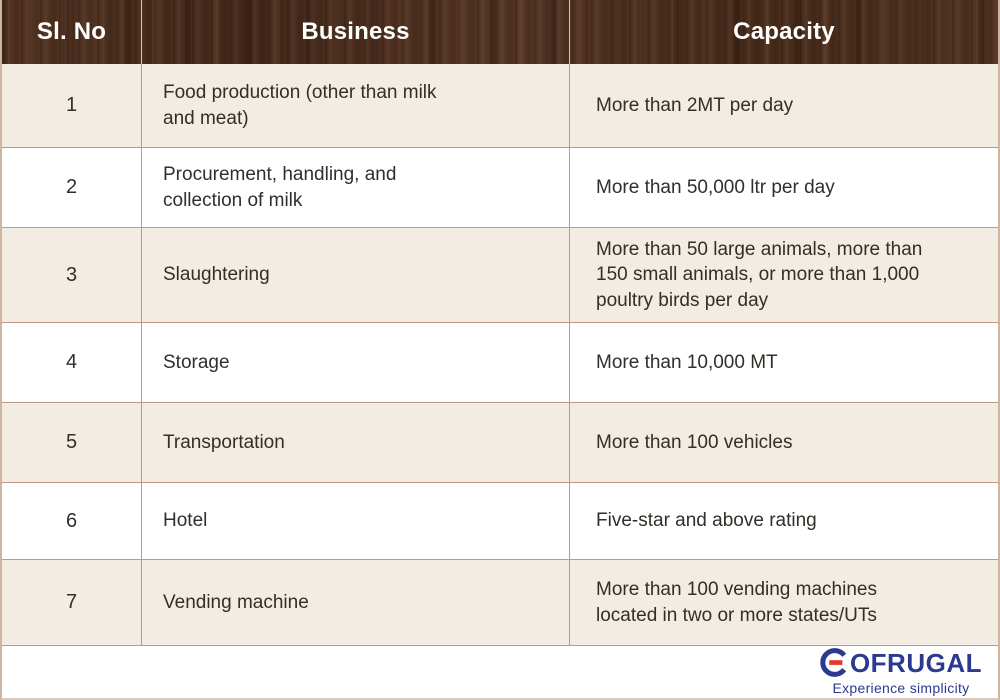 The width and height of the screenshot is (1000, 700). What do you see at coordinates (915, 662) in the screenshot?
I see `gofrugal-wordmark-text: OFRUGAL` at bounding box center [915, 662].